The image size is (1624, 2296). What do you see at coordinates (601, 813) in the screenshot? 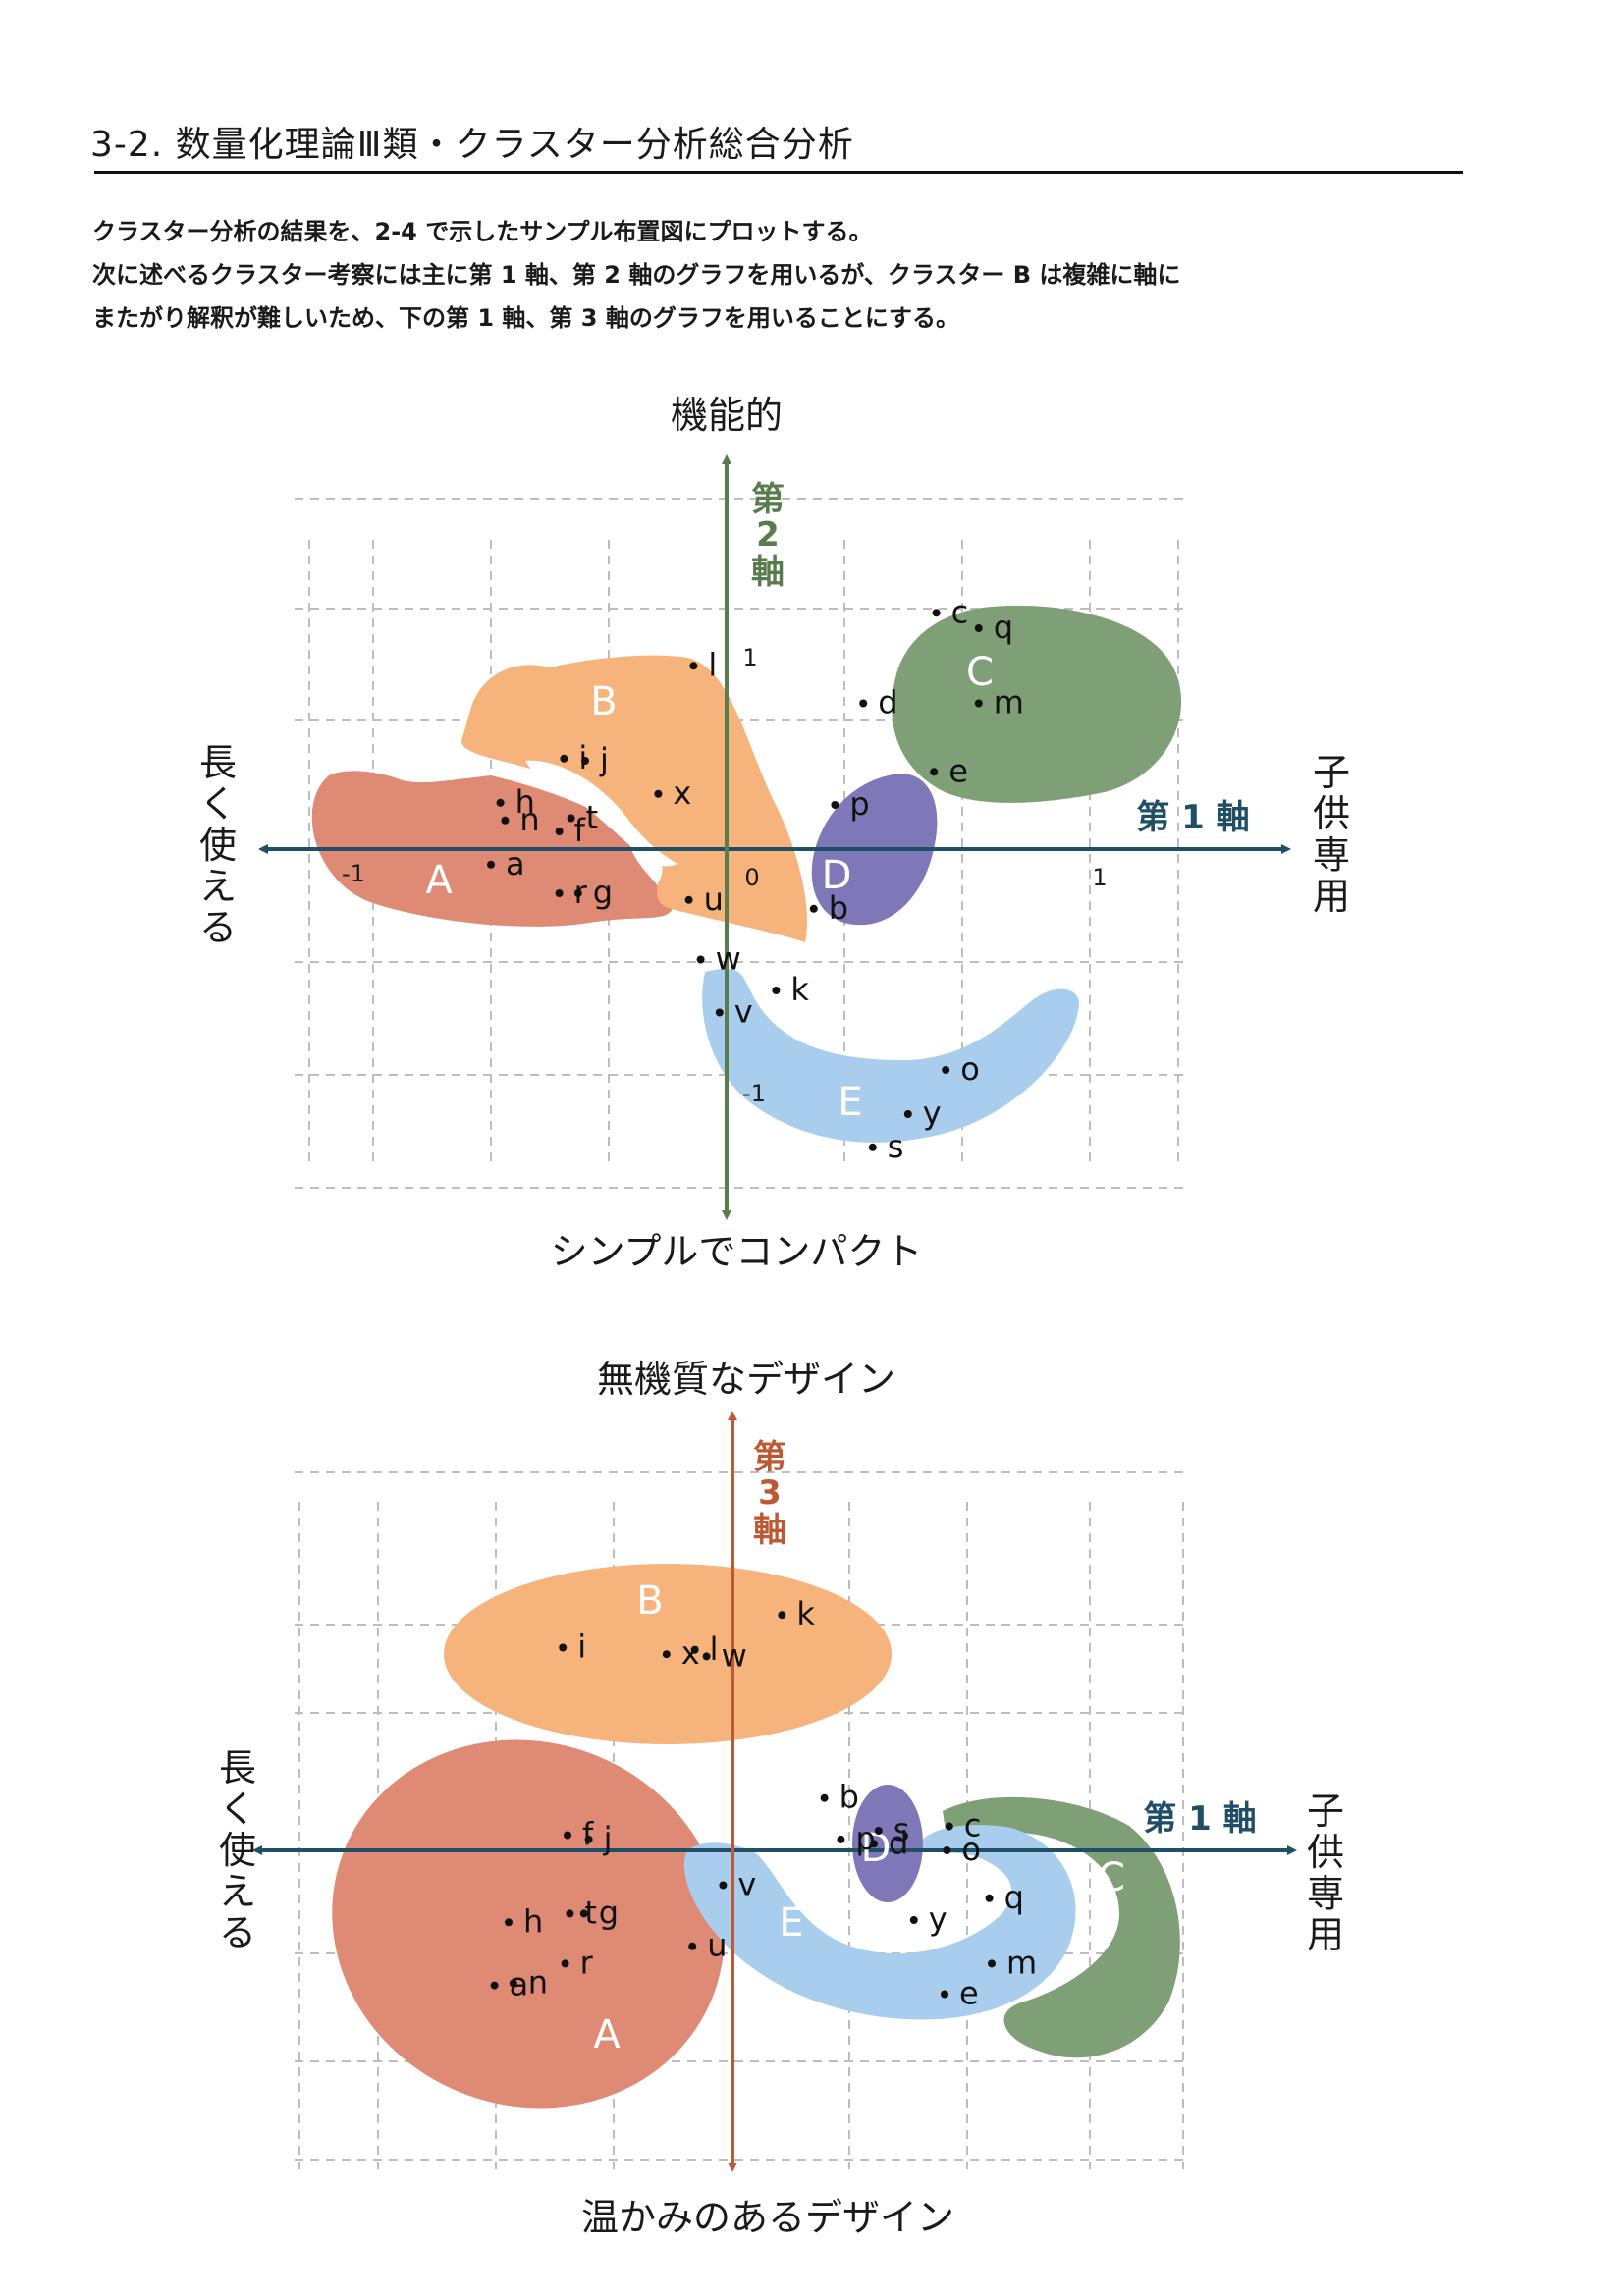
I see `cluster-b-cut` at bounding box center [601, 813].